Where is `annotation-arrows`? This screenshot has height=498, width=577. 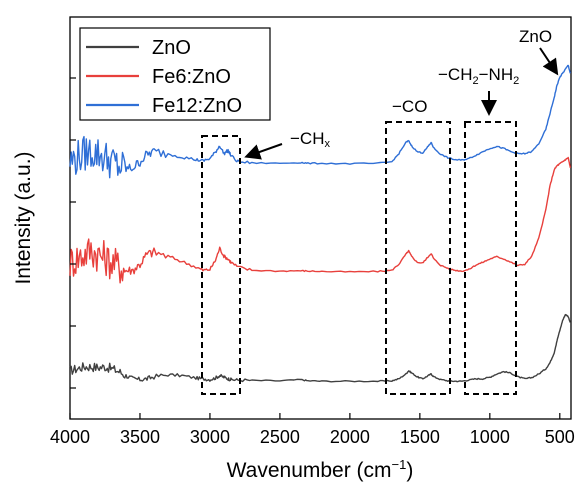
annotation-arrows is located at coordinates (401, 103).